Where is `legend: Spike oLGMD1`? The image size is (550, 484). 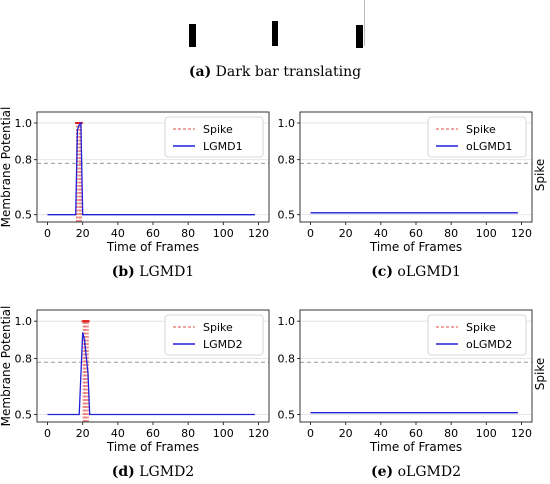 legend: Spike oLGMD1 is located at coordinates (477, 137).